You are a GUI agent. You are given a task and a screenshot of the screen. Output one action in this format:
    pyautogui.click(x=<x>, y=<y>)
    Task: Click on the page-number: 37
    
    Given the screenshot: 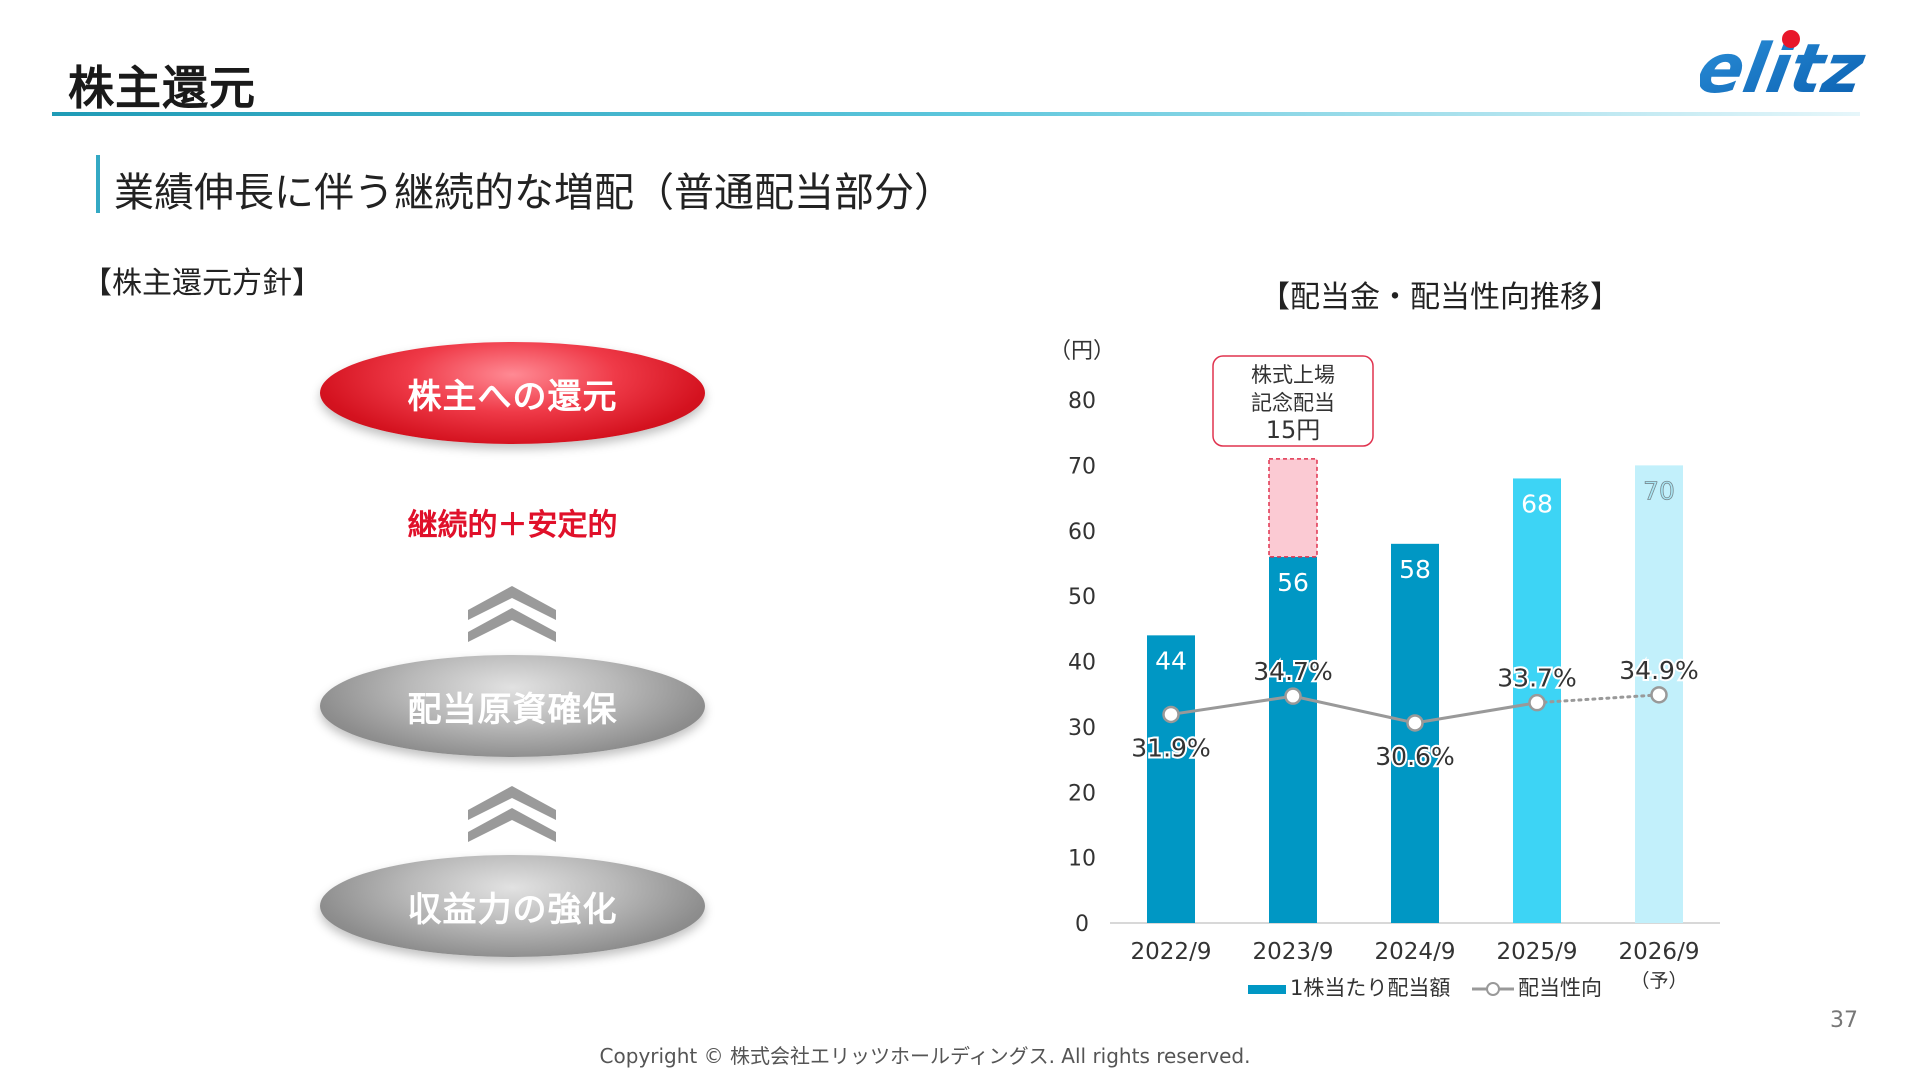 What is the action you would take?
    pyautogui.click(x=1844, y=1020)
    